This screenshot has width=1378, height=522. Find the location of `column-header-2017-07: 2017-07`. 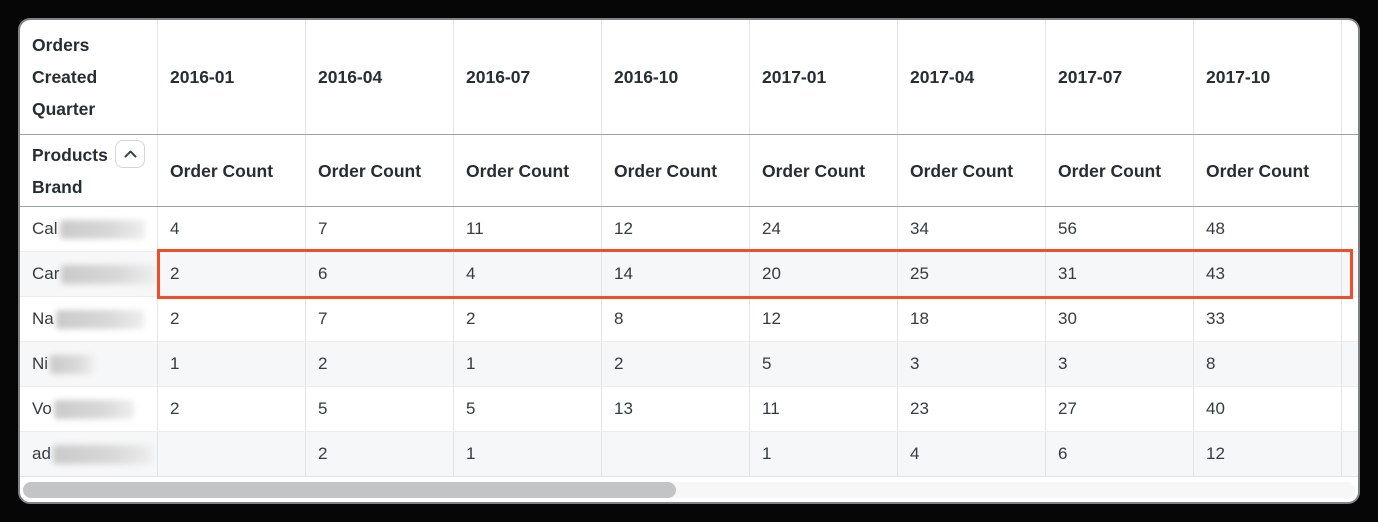

column-header-2017-07: 2017-07 is located at coordinates (1120, 77).